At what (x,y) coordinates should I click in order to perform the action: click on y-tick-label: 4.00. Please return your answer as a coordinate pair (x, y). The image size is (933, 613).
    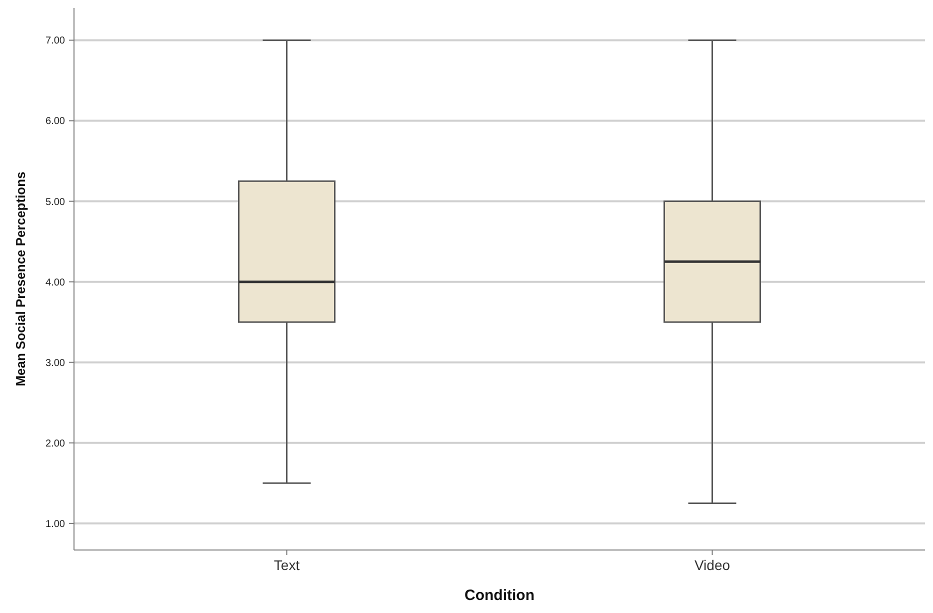
    Looking at the image, I should click on (56, 282).